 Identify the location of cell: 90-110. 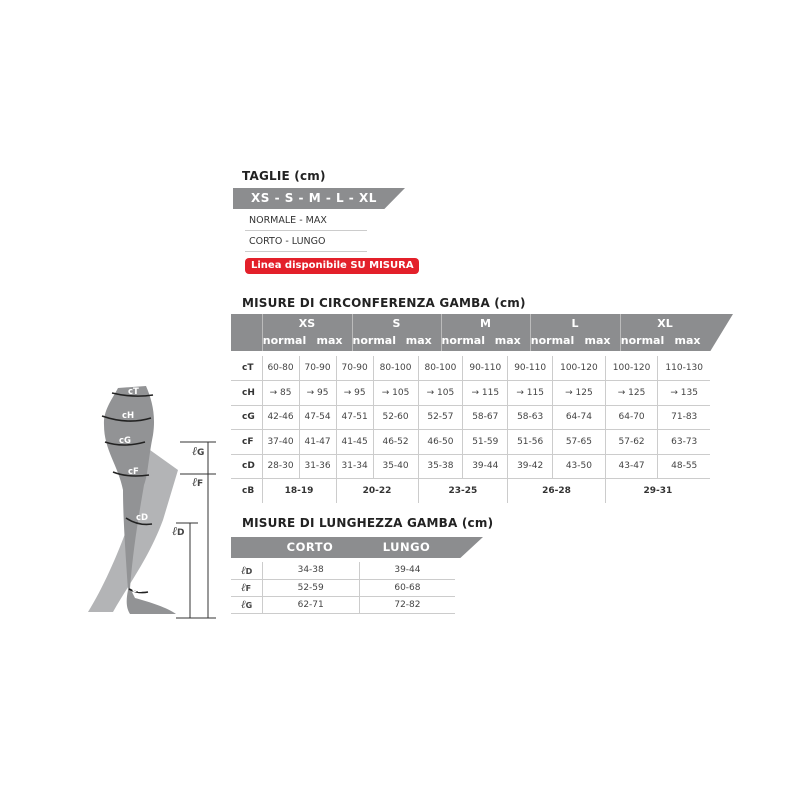
(530, 368).